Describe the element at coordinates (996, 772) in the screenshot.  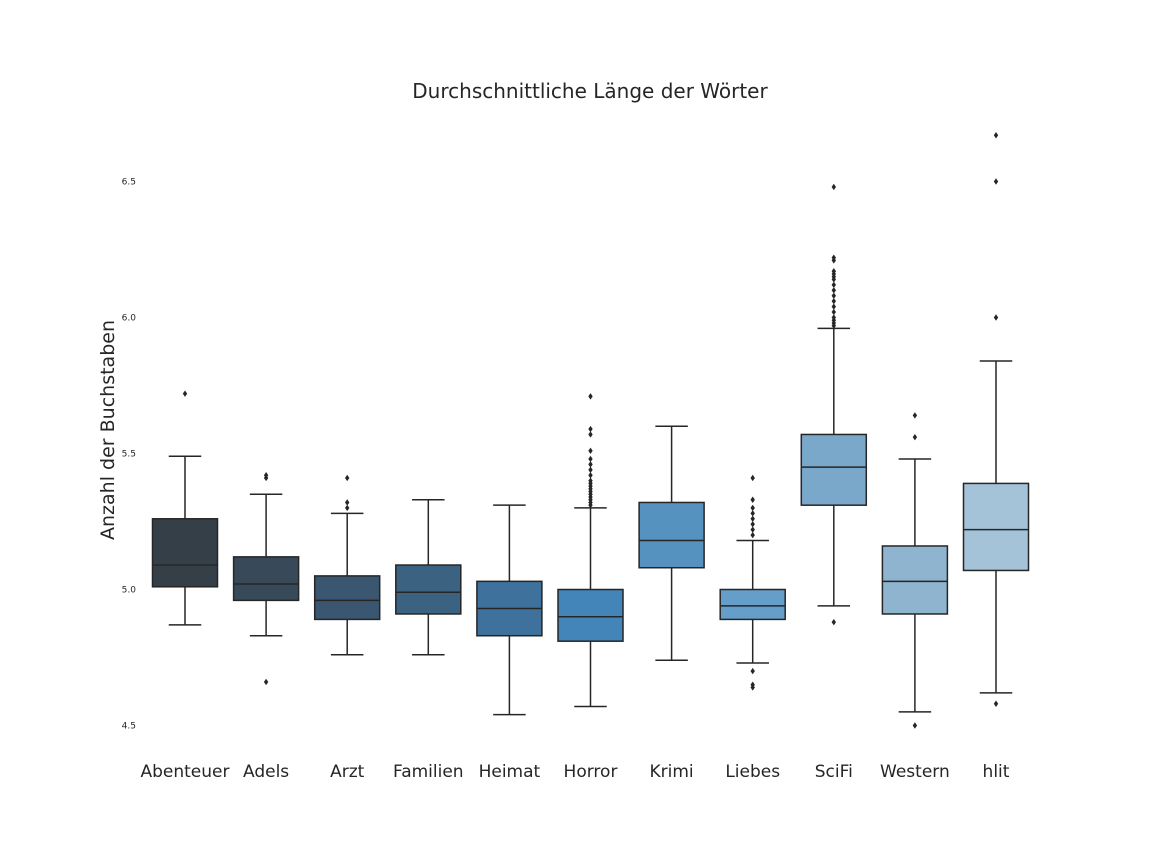
I see `x-tick-label: hlit` at that location.